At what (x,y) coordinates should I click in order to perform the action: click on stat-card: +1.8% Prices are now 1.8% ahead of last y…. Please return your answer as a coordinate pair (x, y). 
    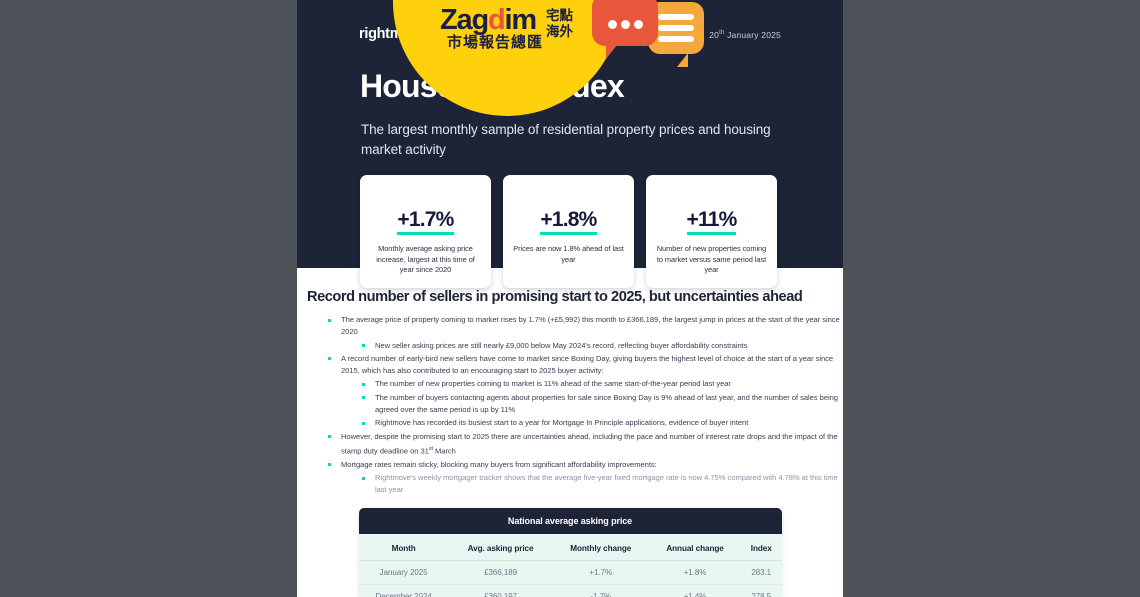
    Looking at the image, I should click on (568, 231).